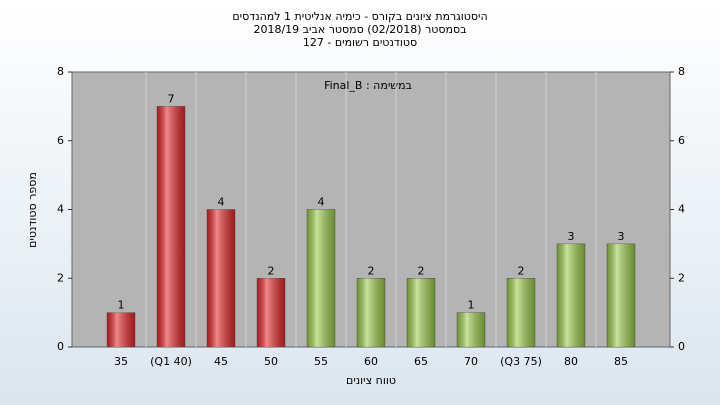 The width and height of the screenshot is (720, 405). What do you see at coordinates (371, 361) in the screenshot?
I see `x-tick-label: 60` at bounding box center [371, 361].